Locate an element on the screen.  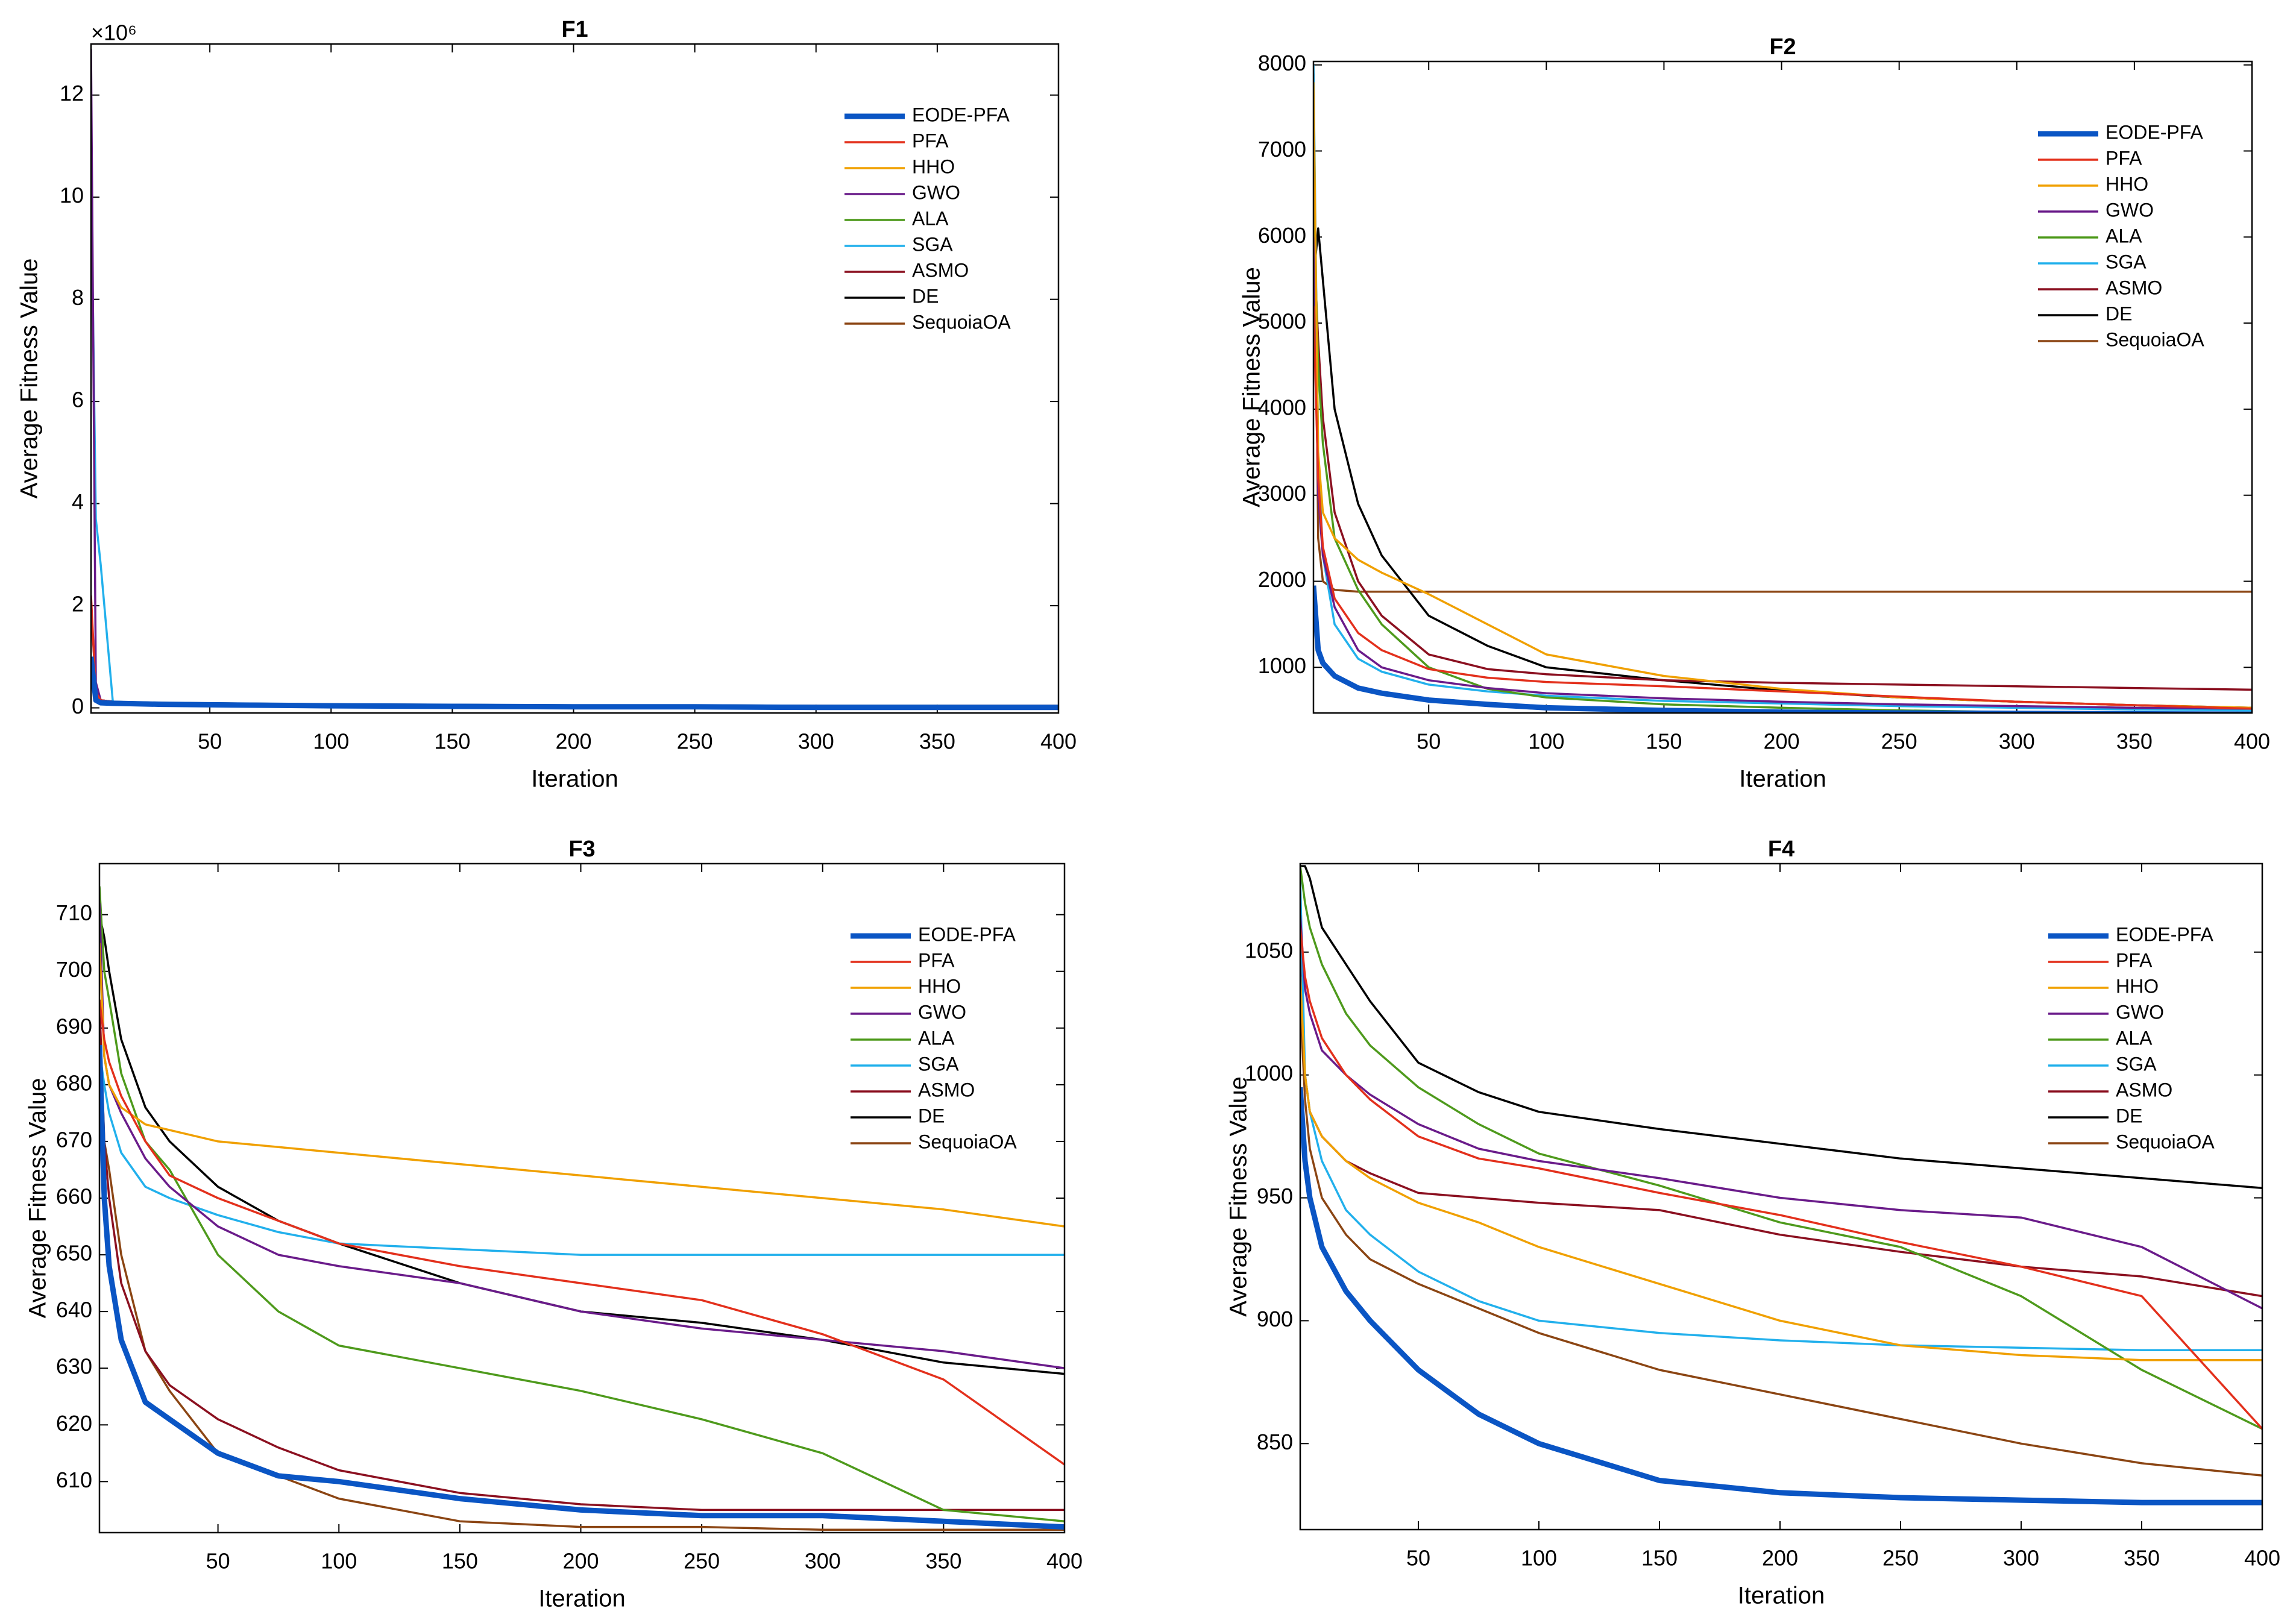
y-tick-label: 610 is located at coordinates (74, 1480).